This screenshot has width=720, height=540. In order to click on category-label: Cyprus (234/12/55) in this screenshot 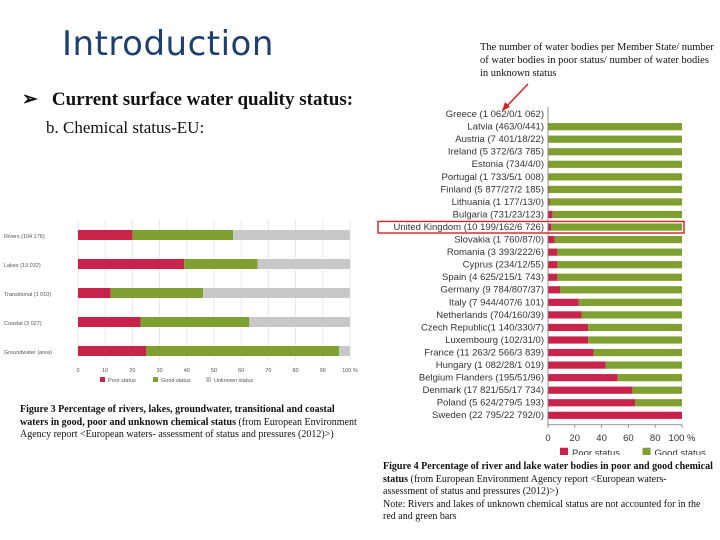, I will do `click(503, 265)`.